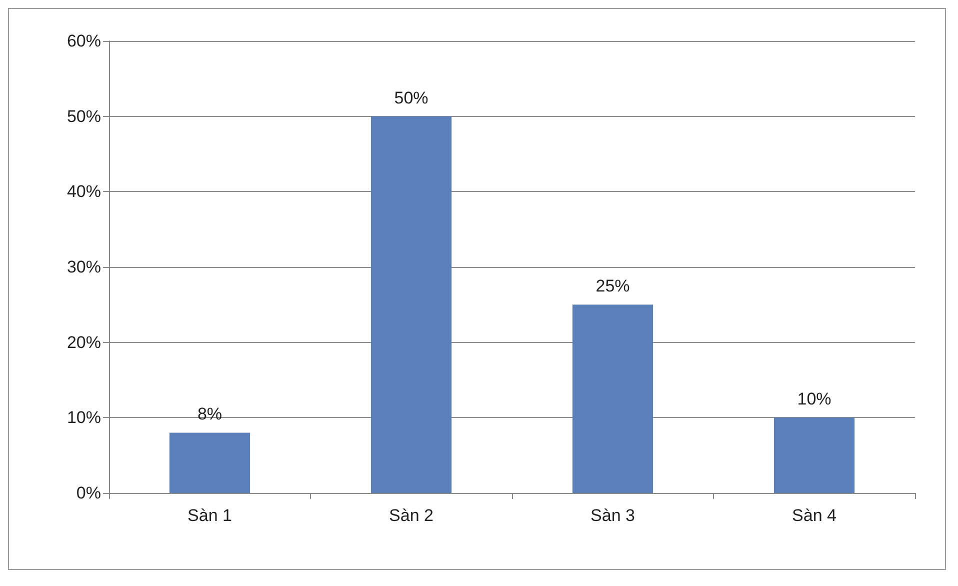 Image resolution: width=958 pixels, height=586 pixels. What do you see at coordinates (411, 515) in the screenshot?
I see `x-tick-label: Sàn 2` at bounding box center [411, 515].